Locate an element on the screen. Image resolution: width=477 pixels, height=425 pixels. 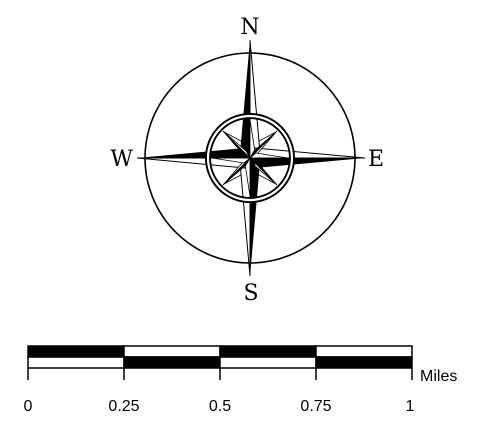
scale-tick-label: 0.75 is located at coordinates (315, 406).